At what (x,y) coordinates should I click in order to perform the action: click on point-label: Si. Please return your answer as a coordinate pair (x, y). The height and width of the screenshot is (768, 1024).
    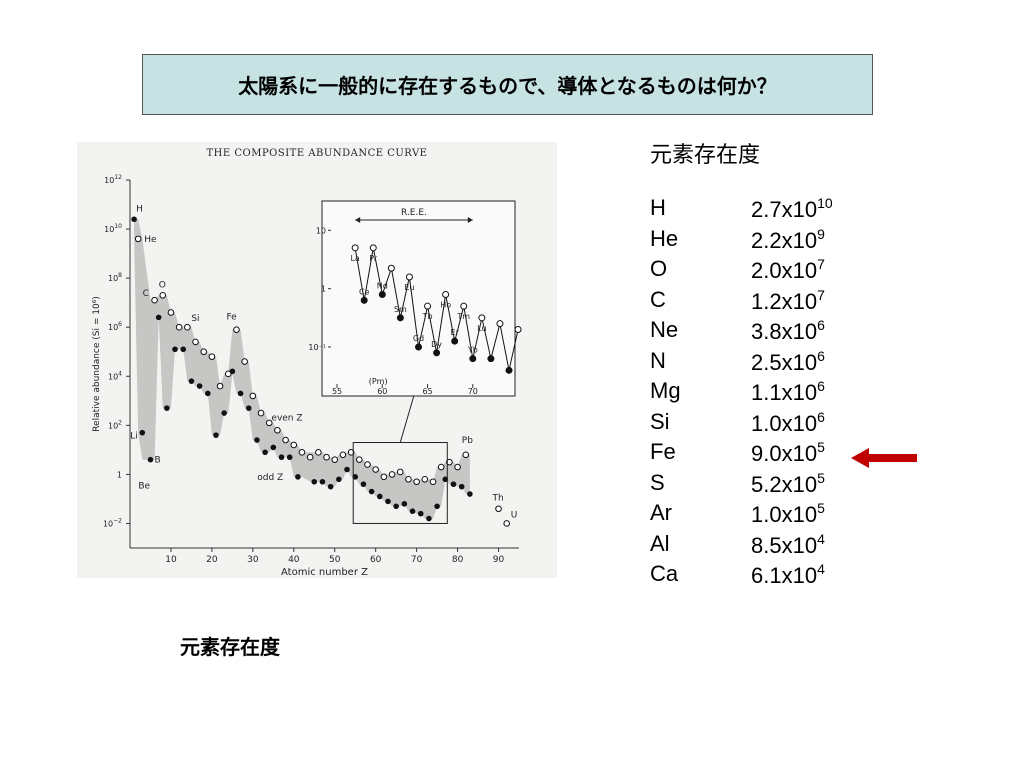
    Looking at the image, I should click on (195, 319).